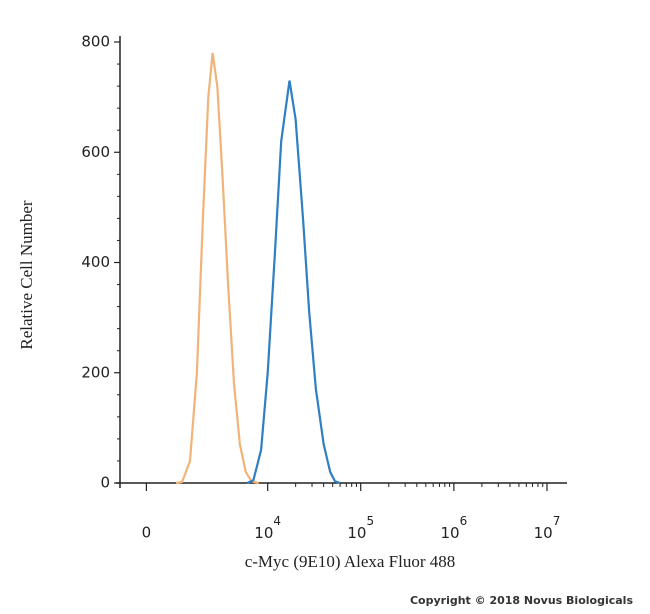 This screenshot has width=650, height=614. I want to click on x-tick-label: 10⁷, so click(547, 528).